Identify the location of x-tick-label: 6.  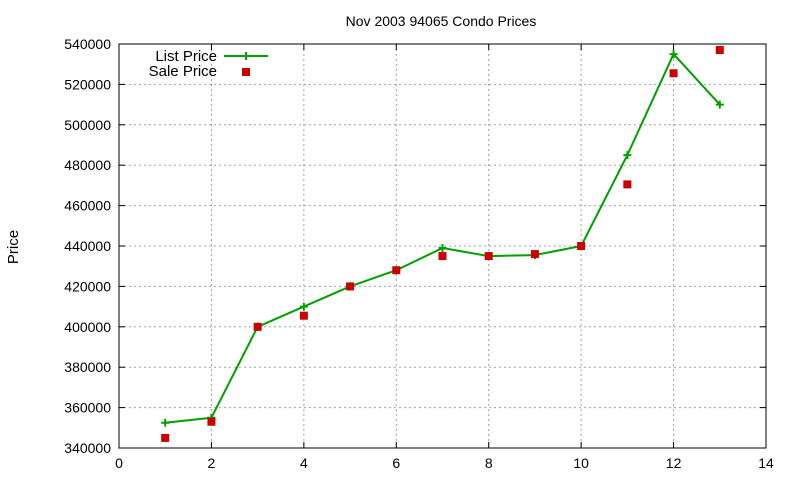
(396, 463).